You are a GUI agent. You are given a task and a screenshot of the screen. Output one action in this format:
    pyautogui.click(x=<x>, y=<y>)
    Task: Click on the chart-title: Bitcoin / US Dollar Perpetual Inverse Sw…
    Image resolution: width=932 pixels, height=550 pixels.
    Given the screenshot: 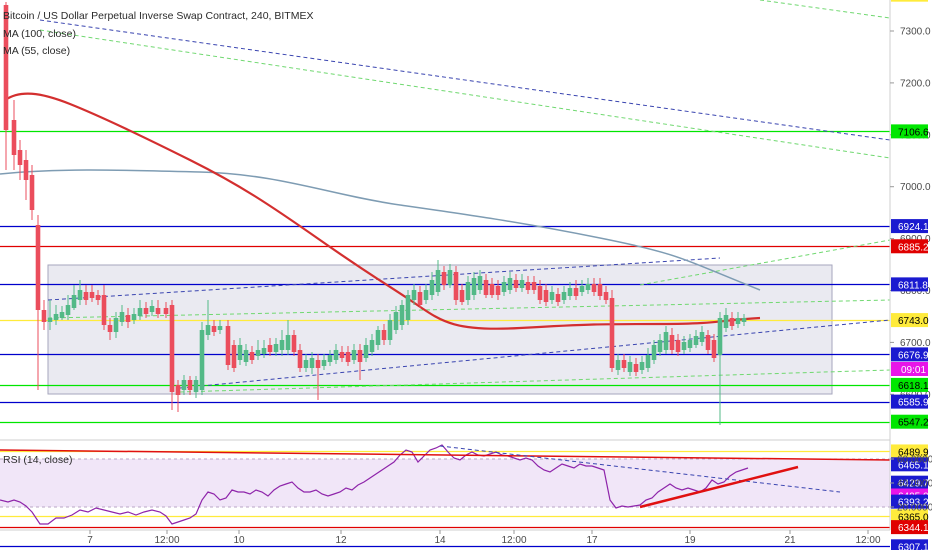 What is the action you would take?
    pyautogui.click(x=158, y=16)
    